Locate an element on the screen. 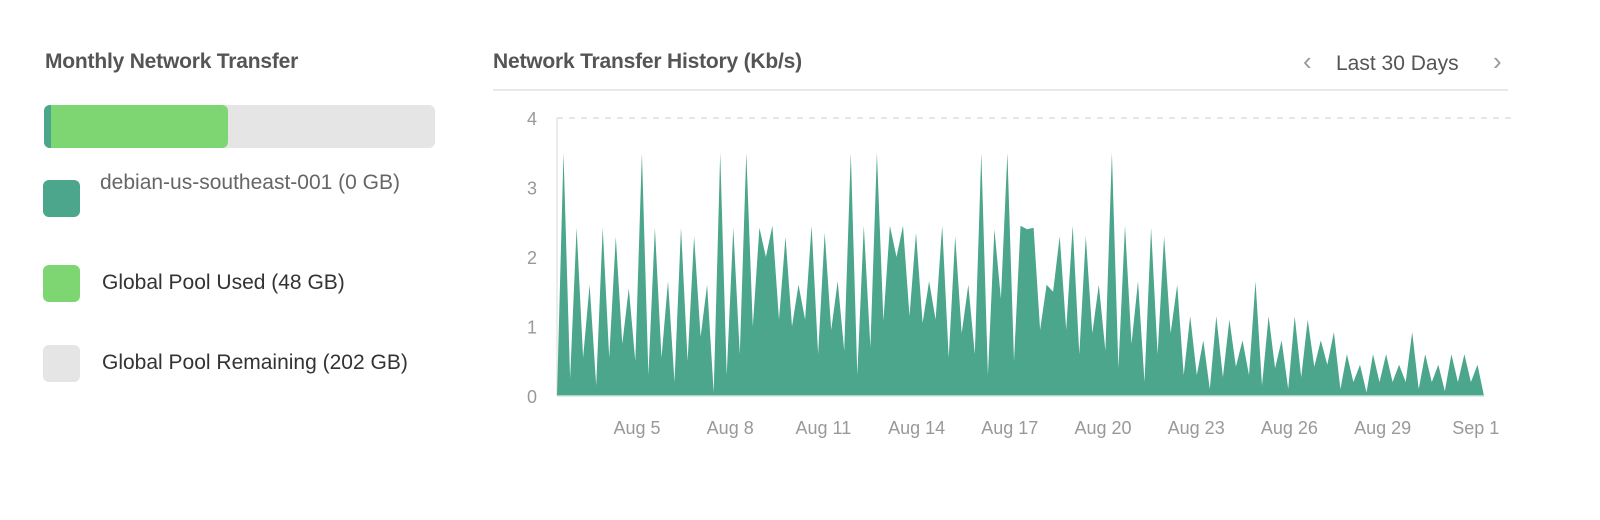 This screenshot has width=1600, height=520. history-chart-title: Network Transfer History (Kb/s) is located at coordinates (647, 61).